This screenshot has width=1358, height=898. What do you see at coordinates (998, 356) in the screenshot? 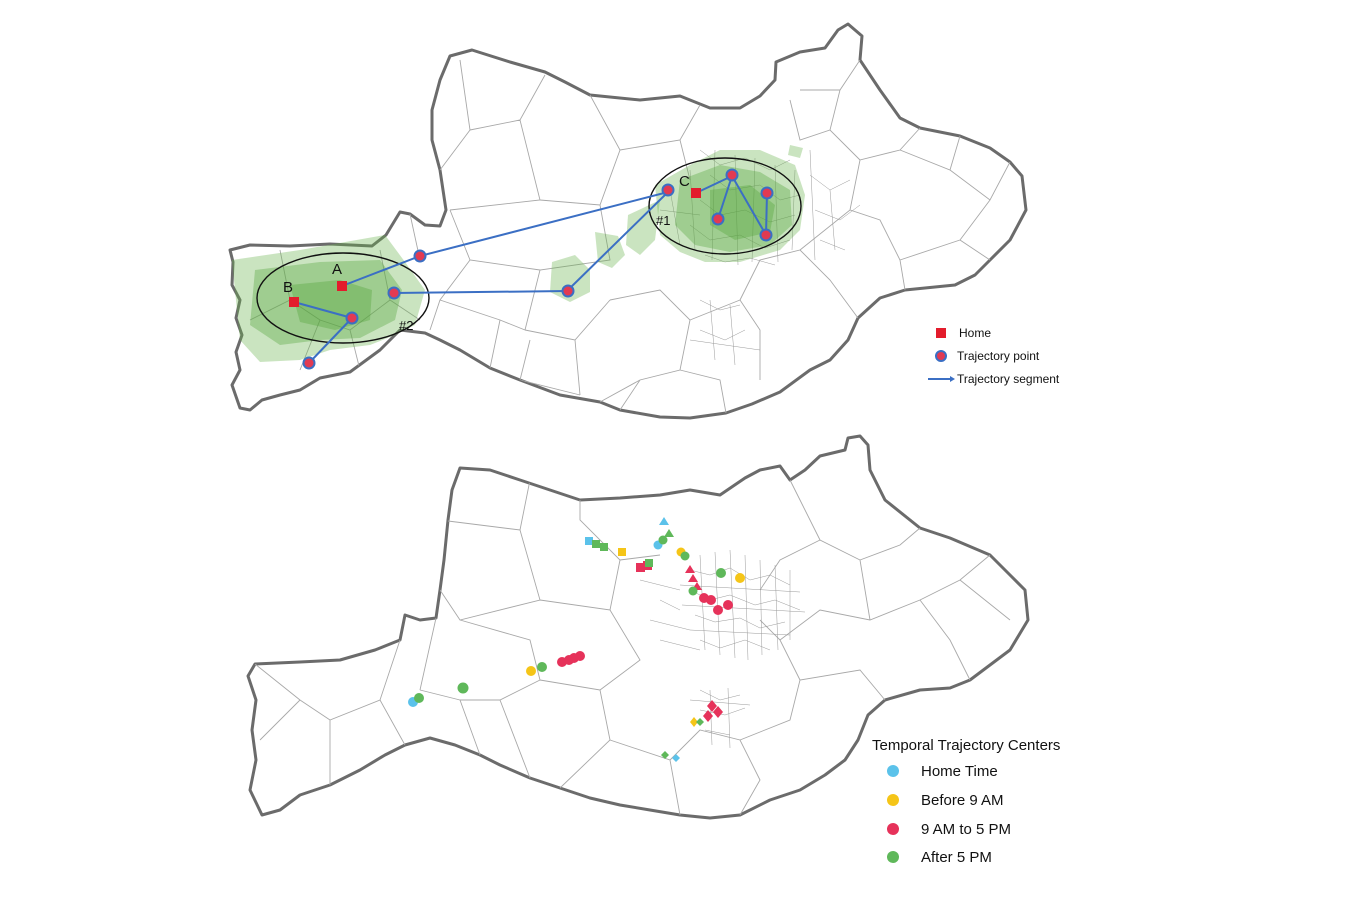
I see `legend-trajectory-point-label: Trajectory point` at bounding box center [998, 356].